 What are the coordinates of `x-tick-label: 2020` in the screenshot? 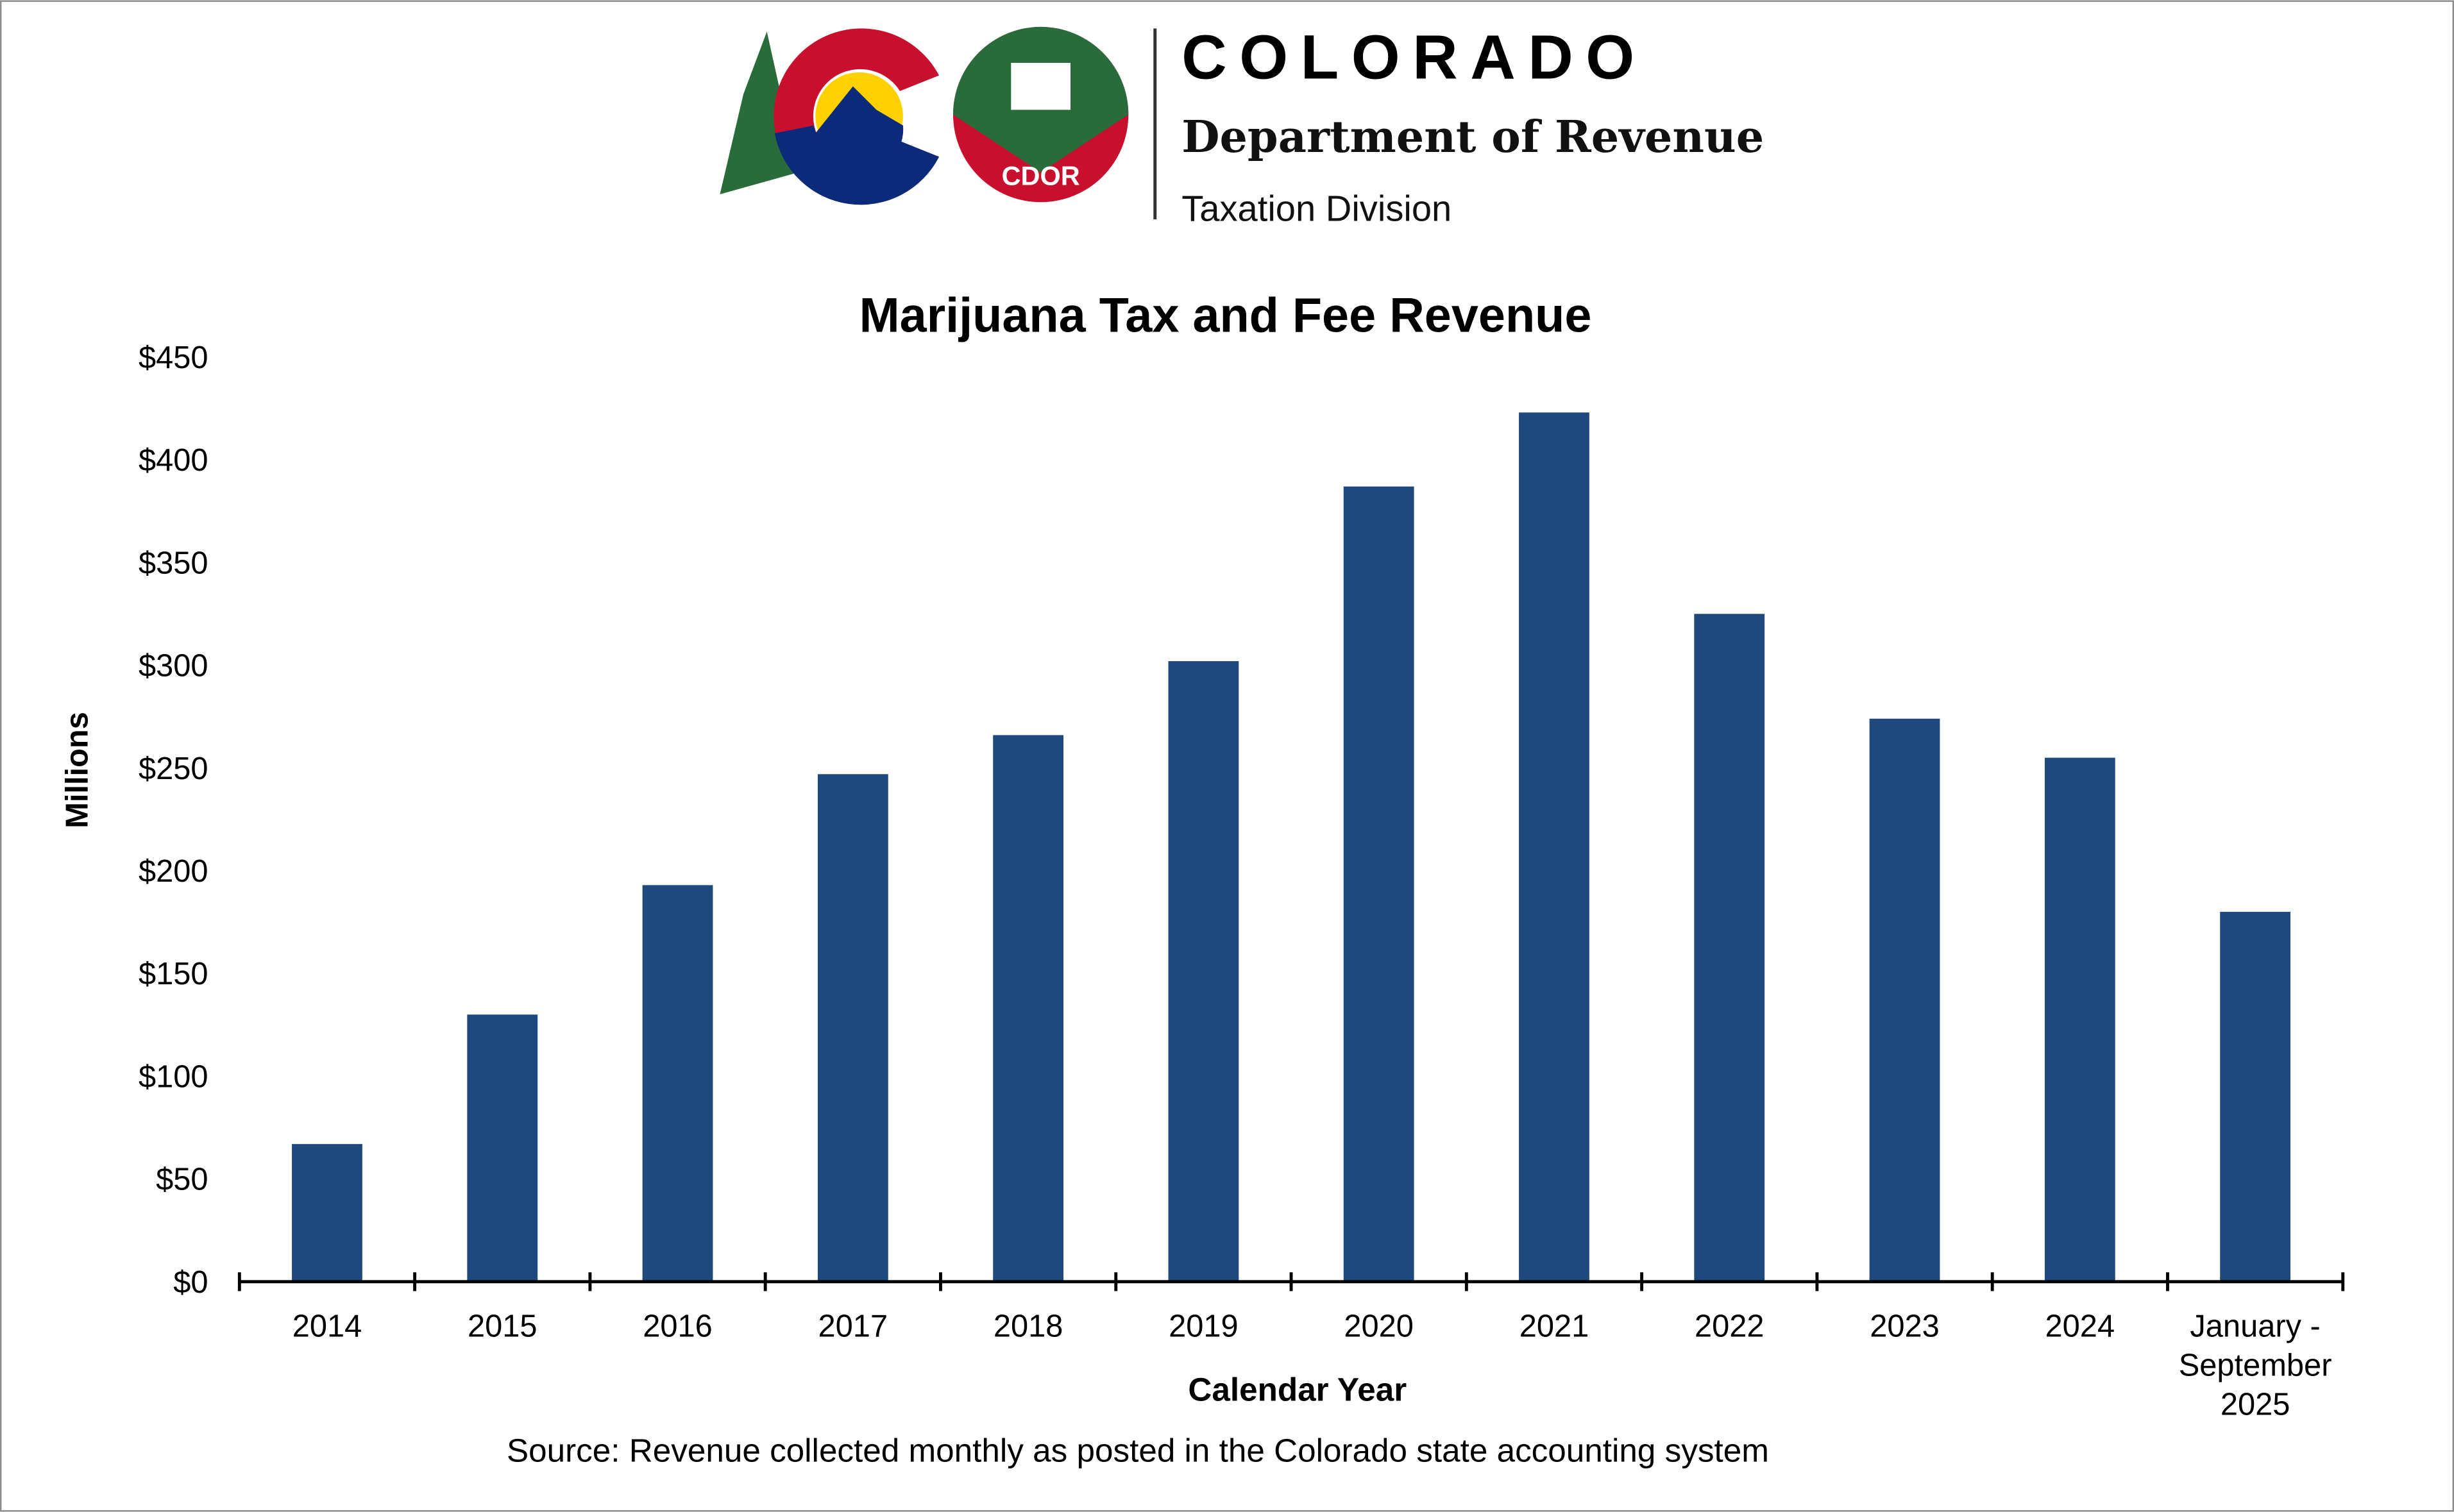 It's located at (1379, 1326).